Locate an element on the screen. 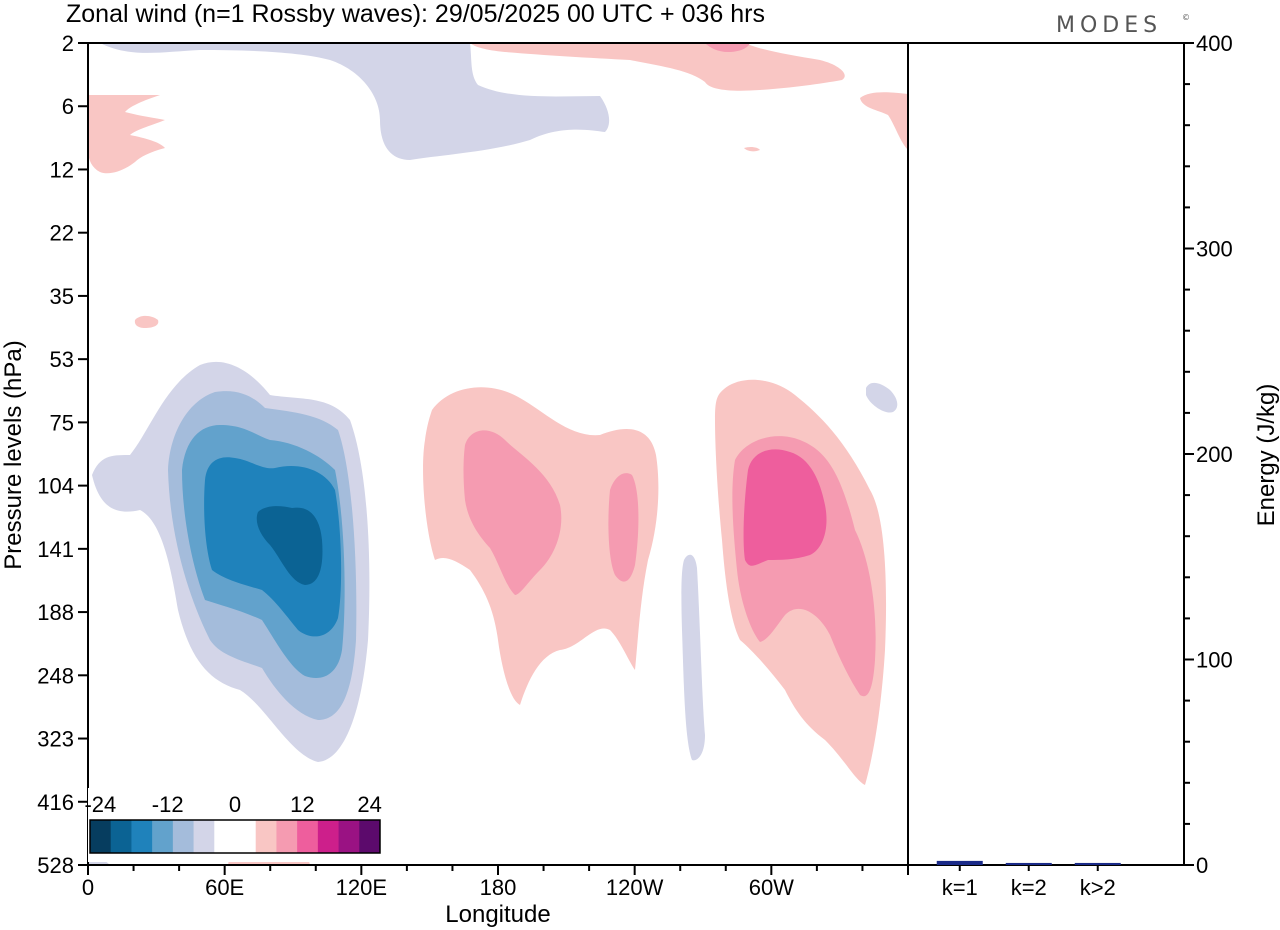 The width and height of the screenshot is (1280, 930). y-tick-label: 53 is located at coordinates (62, 359).